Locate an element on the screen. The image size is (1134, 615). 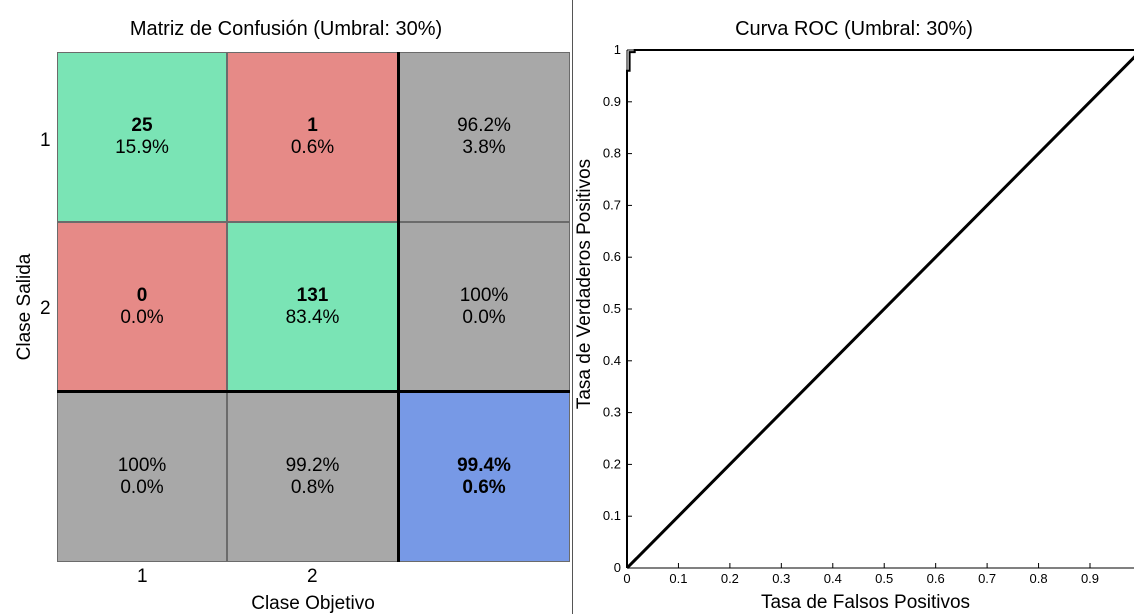
cell-count: 1 is located at coordinates (312, 125).